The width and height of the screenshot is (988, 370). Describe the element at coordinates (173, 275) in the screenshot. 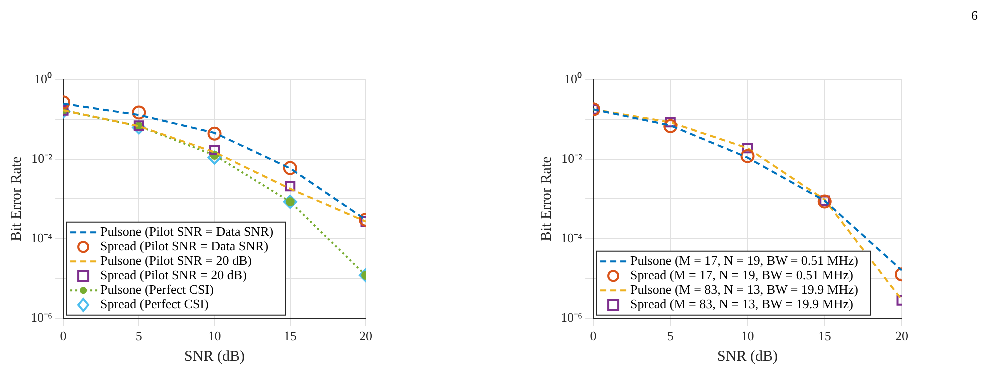

I see `legend-label: Spread (Pilot SNR = 20 dB)` at that location.